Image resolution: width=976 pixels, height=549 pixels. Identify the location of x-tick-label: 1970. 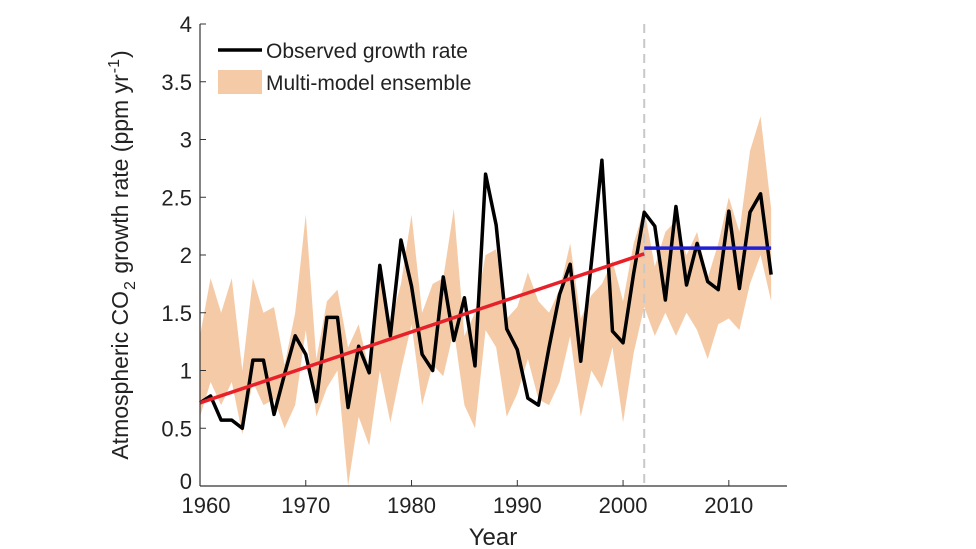
(305, 505).